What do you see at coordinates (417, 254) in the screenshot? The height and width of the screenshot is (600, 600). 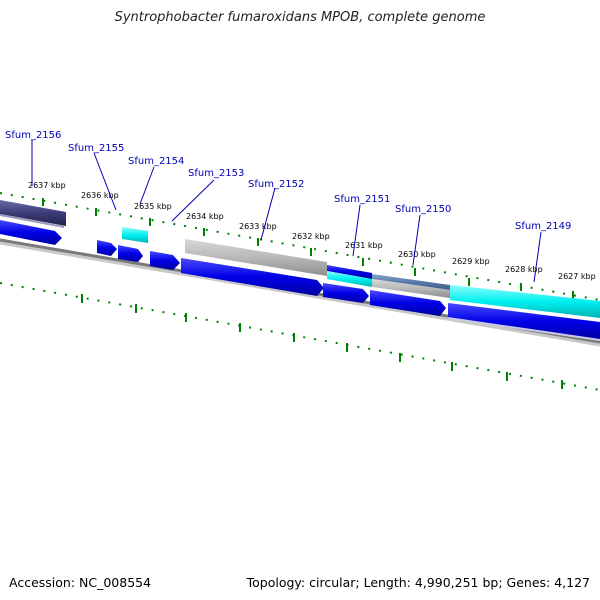 I see `tick-label: 2630 kbp` at bounding box center [417, 254].